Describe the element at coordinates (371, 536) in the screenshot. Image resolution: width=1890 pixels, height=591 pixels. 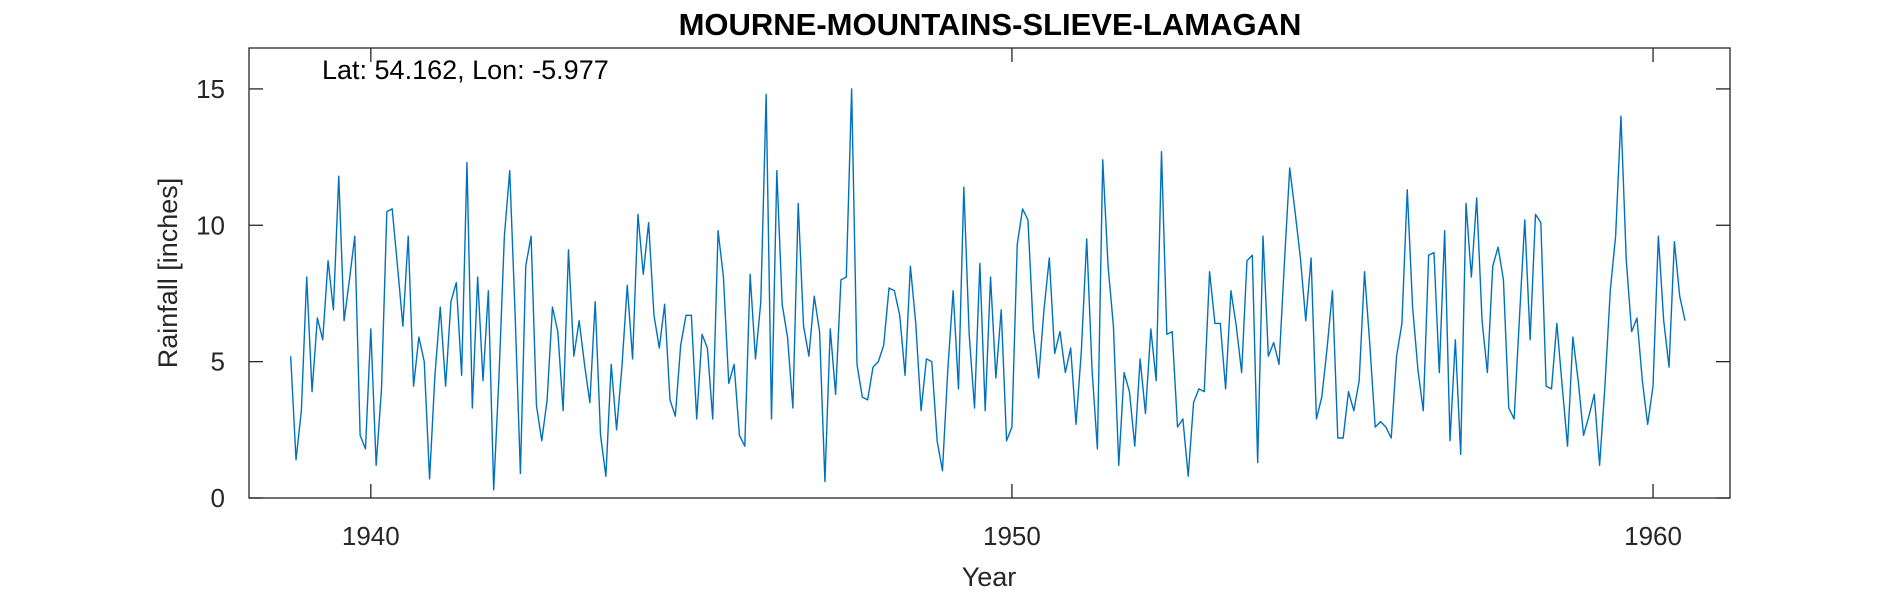
I see `x-tick-label-1940: 1940` at that location.